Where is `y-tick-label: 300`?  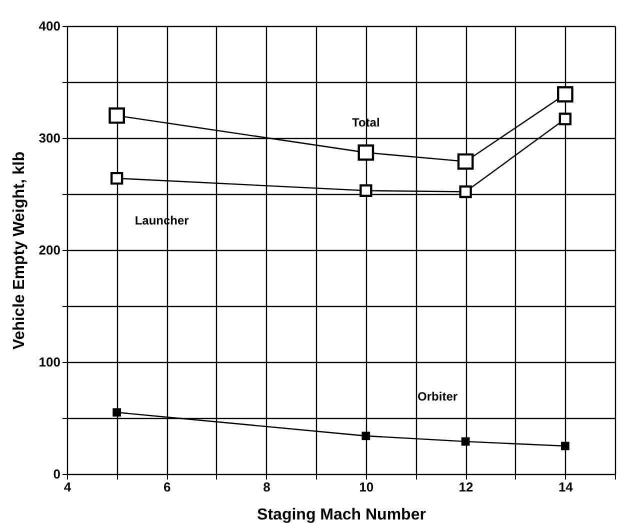
y-tick-label: 300 is located at coordinates (49, 138).